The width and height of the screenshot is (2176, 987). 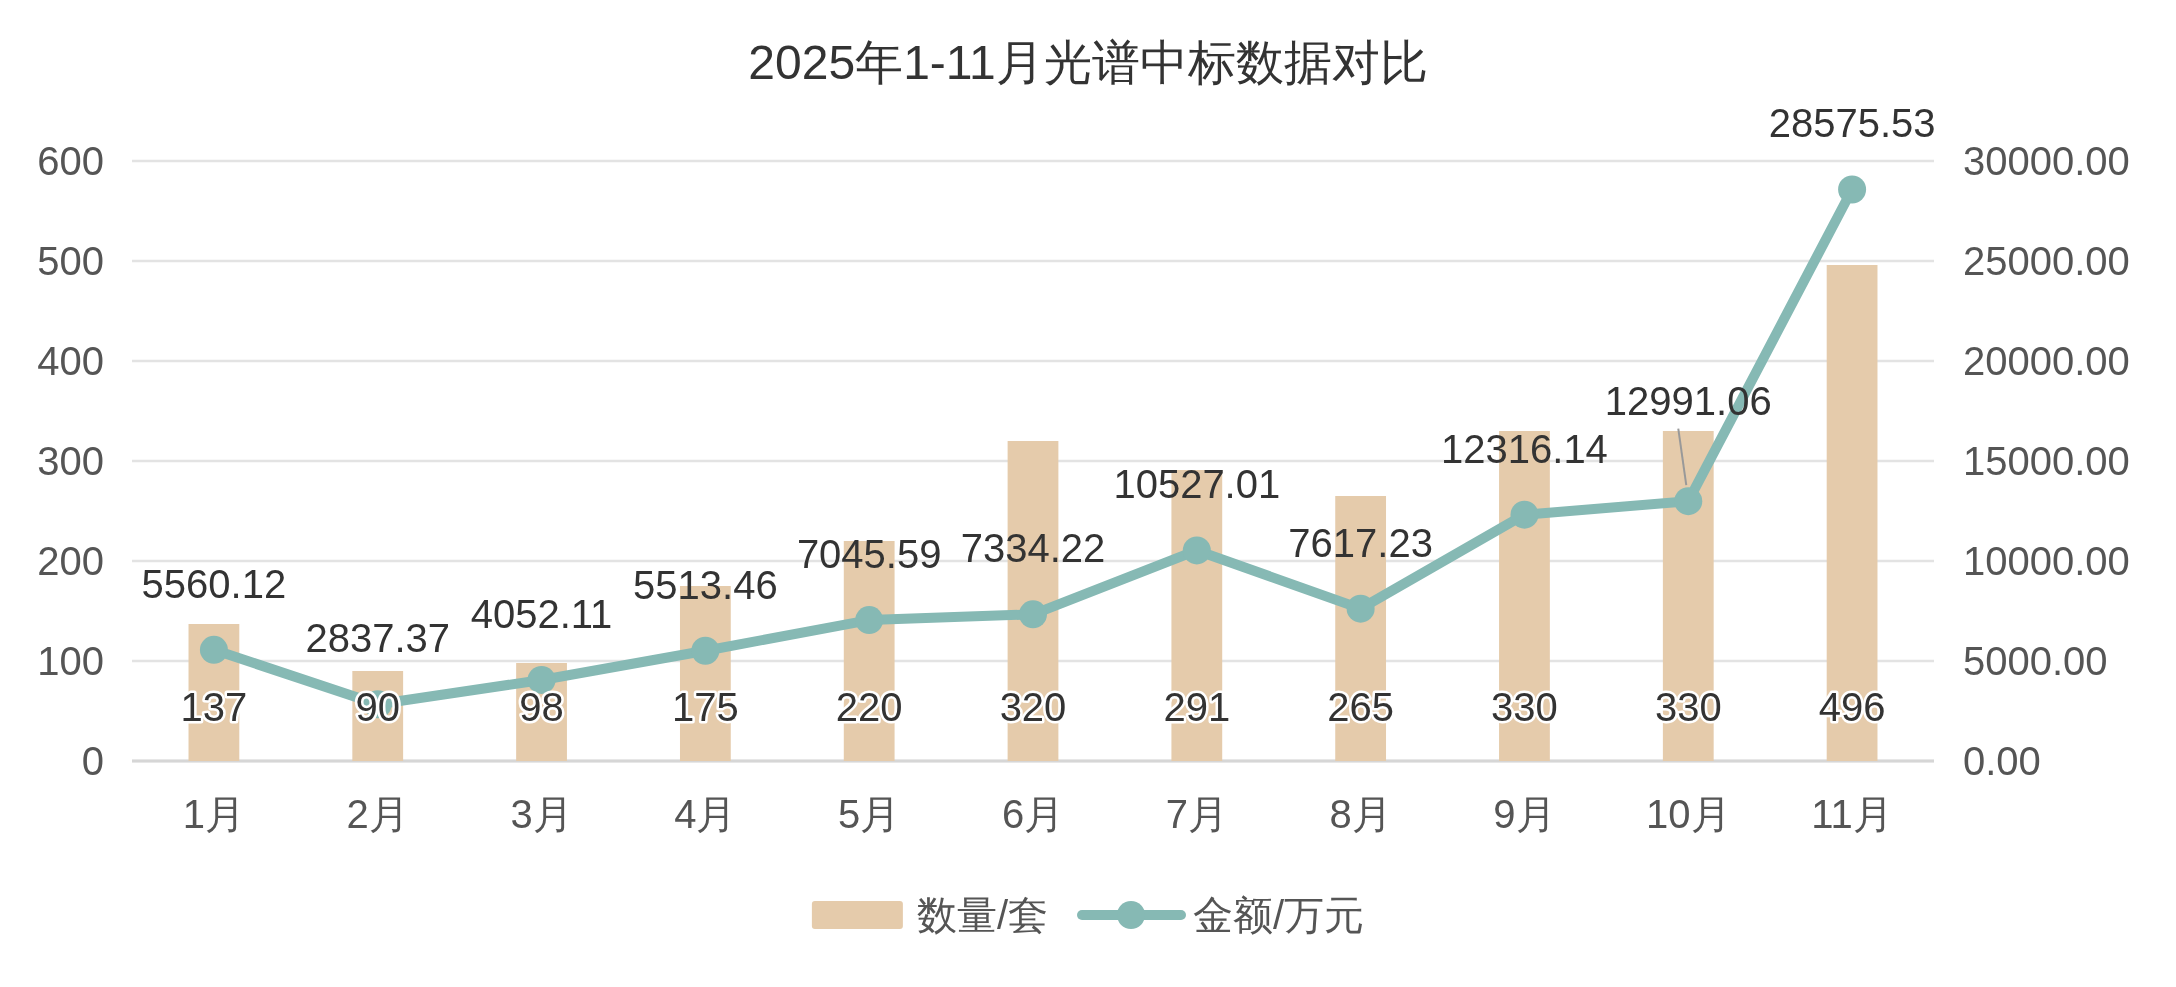 What do you see at coordinates (2046, 161) in the screenshot?
I see `y2-tick-label: 30000.00` at bounding box center [2046, 161].